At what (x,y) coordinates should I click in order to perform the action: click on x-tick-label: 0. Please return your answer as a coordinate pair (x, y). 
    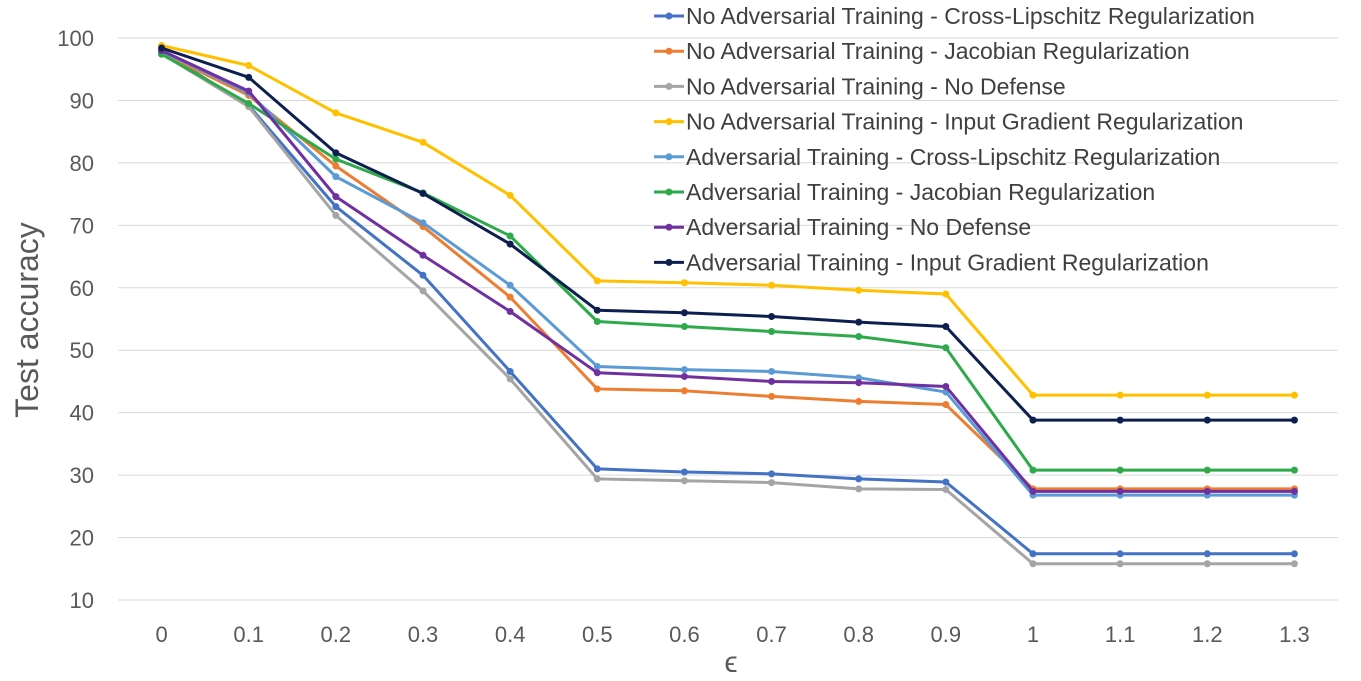
    Looking at the image, I should click on (161, 634).